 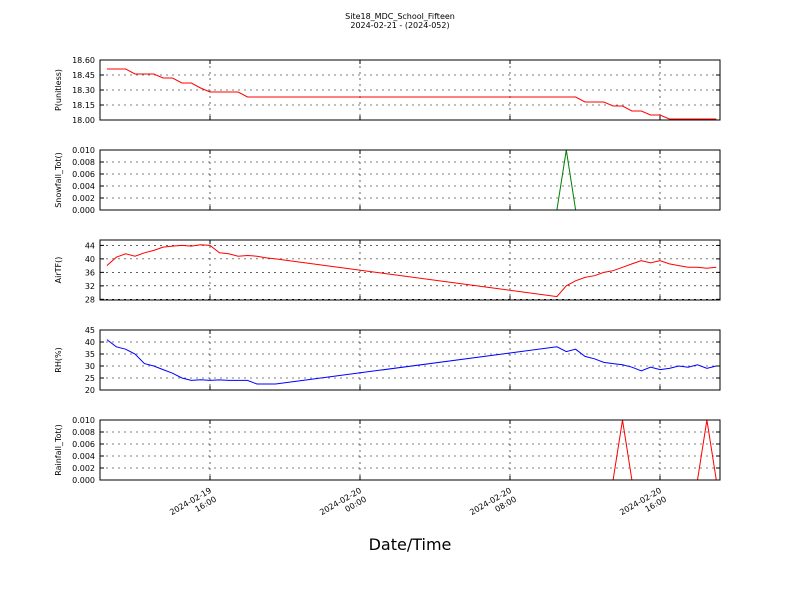 I want to click on chart-subtitle: 2024-02-21 - (2024-052), so click(x=399, y=25).